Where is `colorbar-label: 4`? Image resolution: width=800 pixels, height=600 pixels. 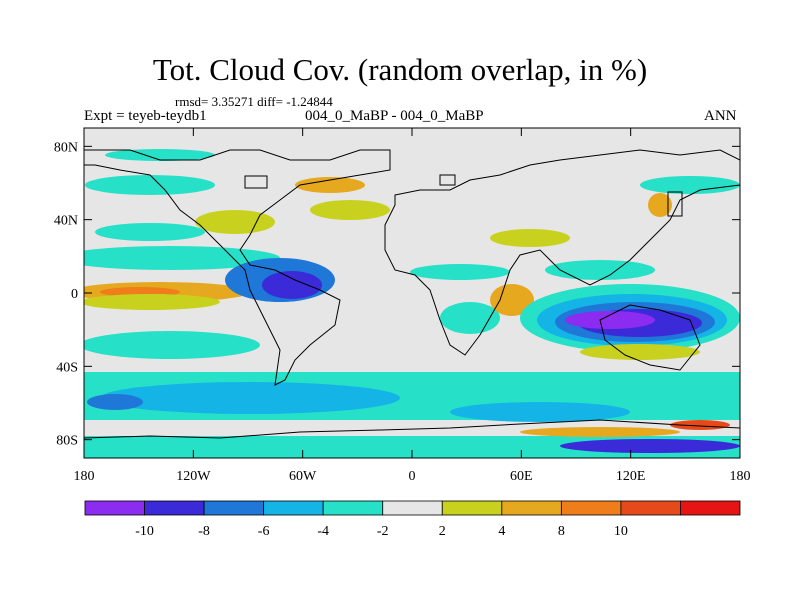
colorbar-label: 4 is located at coordinates (501, 531).